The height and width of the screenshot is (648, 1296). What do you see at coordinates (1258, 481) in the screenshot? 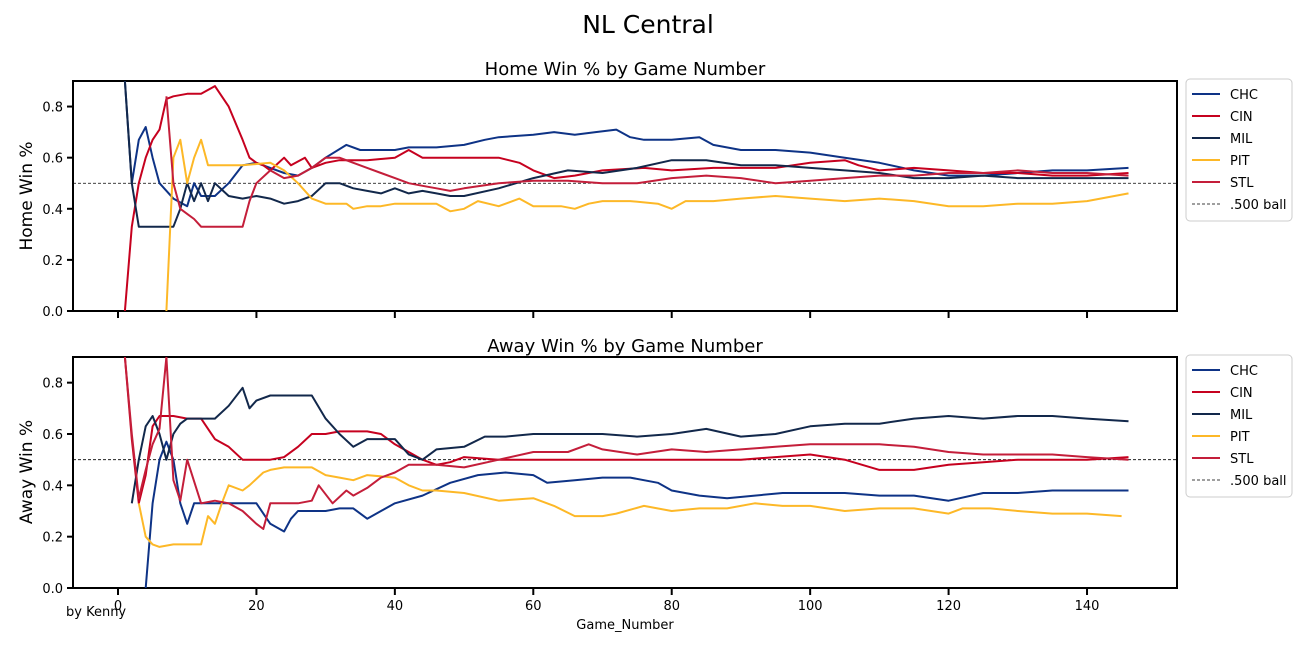
I see `away-legend-label-reference: .500 ball` at bounding box center [1258, 481].